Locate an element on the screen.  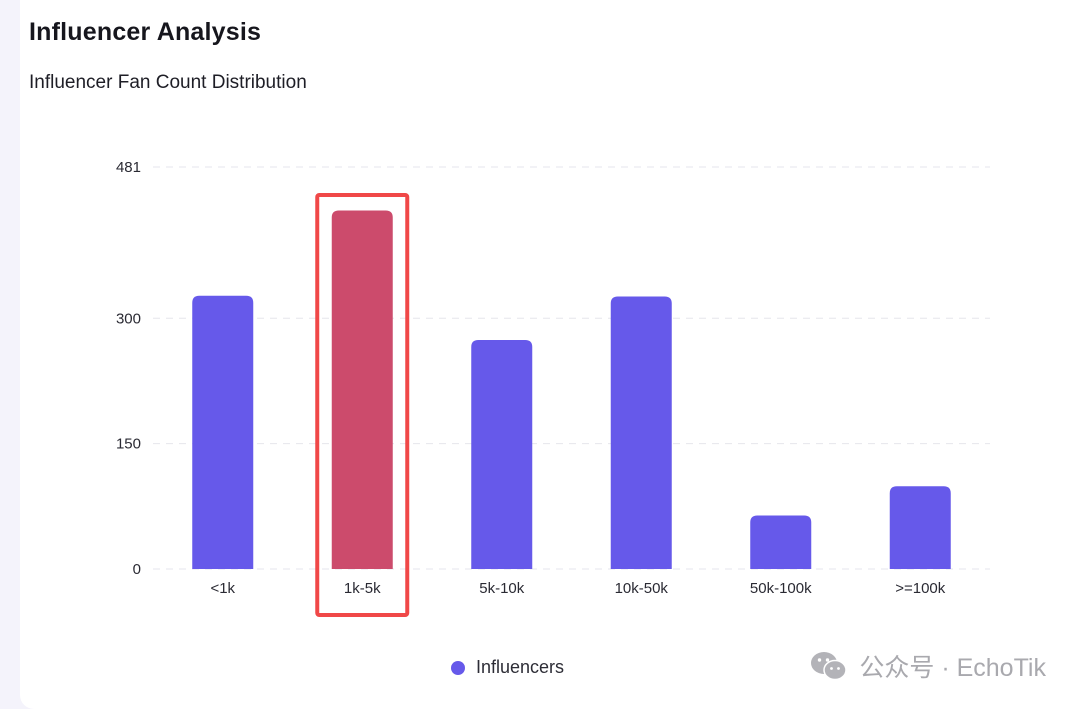
x-tick-label-4: 50k-100k is located at coordinates (781, 588).